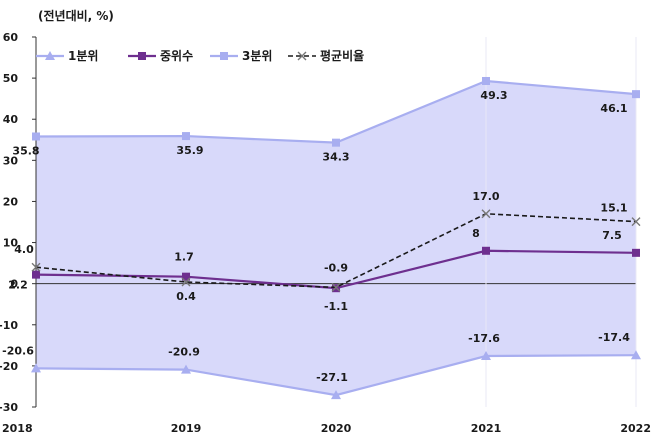 The image size is (653, 447). What do you see at coordinates (11, 160) in the screenshot?
I see `y-tick-label: 30` at bounding box center [11, 160].